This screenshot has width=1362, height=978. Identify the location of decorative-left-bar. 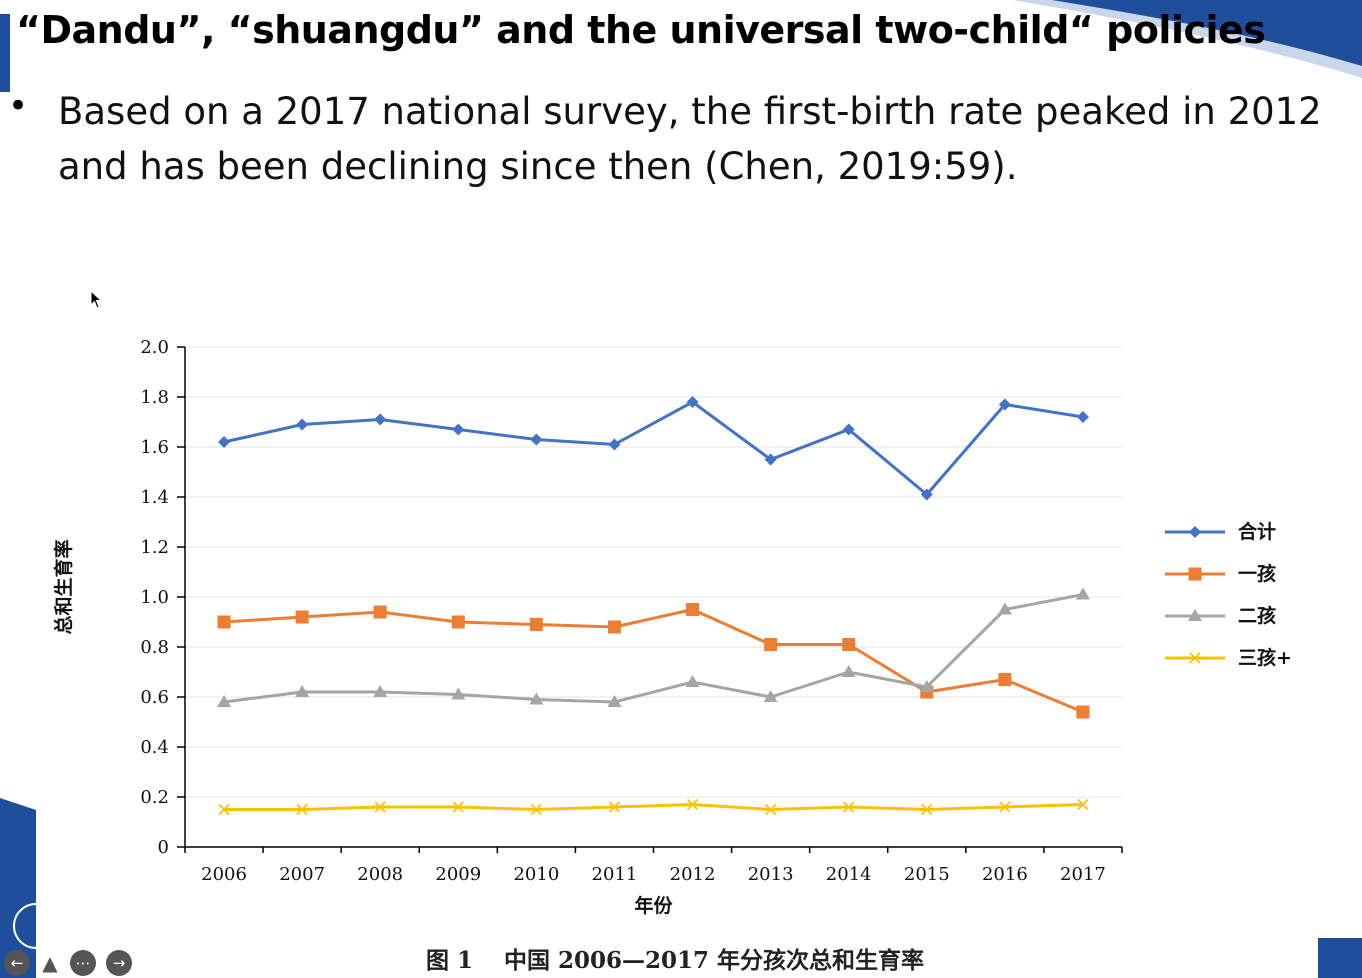
(5, 53).